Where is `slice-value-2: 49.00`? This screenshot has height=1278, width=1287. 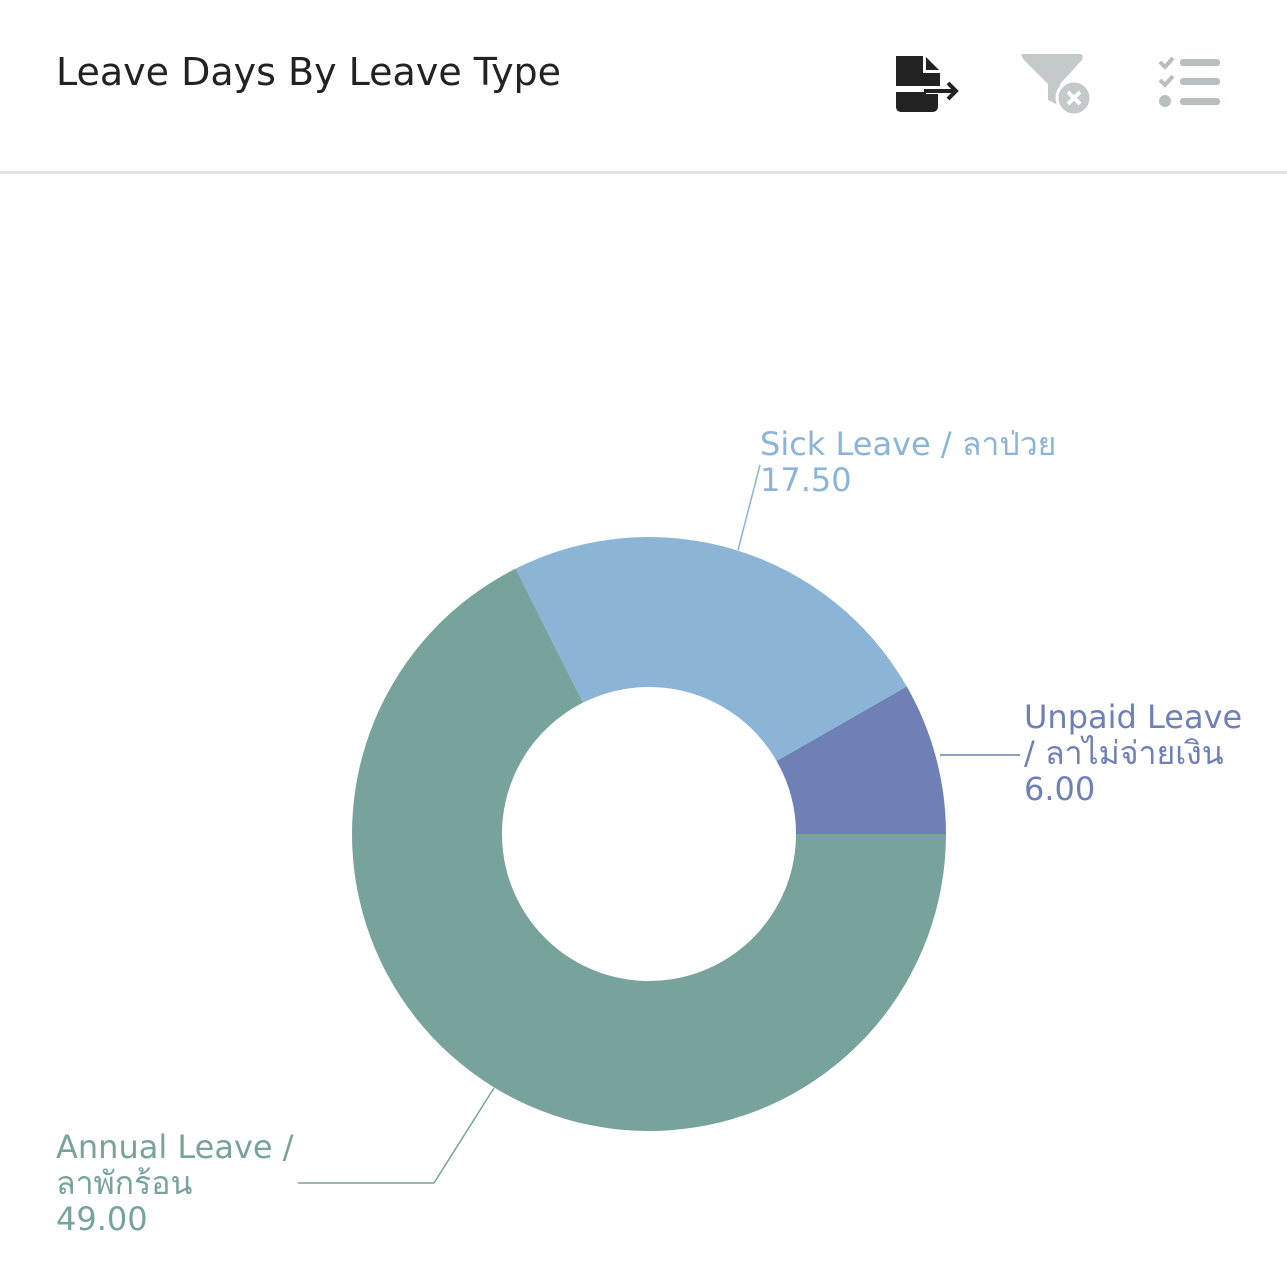
slice-value-2: 49.00 is located at coordinates (102, 1219).